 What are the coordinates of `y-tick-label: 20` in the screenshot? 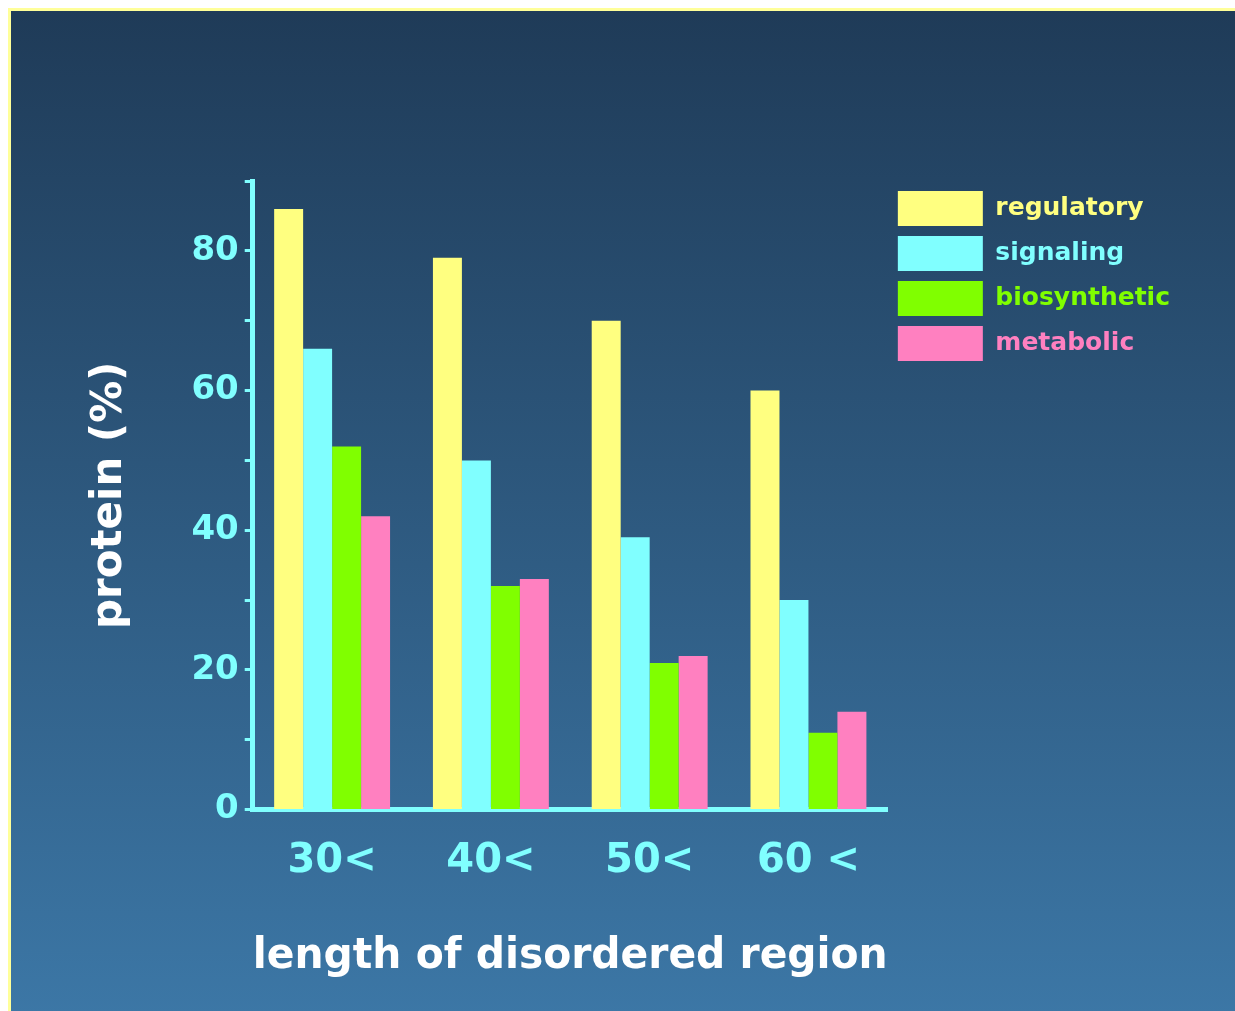 It's located at (215, 666).